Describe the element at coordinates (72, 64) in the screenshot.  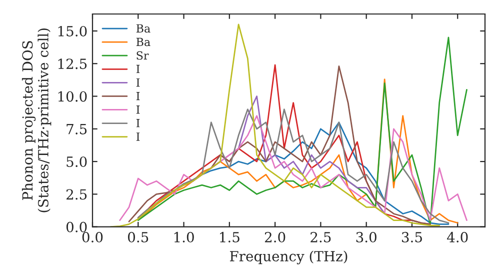
I see `y-tick-label: 12.5` at that location.